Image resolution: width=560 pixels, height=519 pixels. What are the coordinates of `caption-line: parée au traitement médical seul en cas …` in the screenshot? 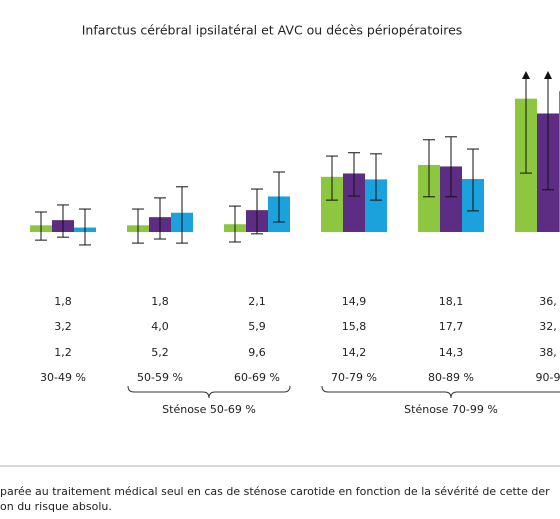 It's located at (275, 491).